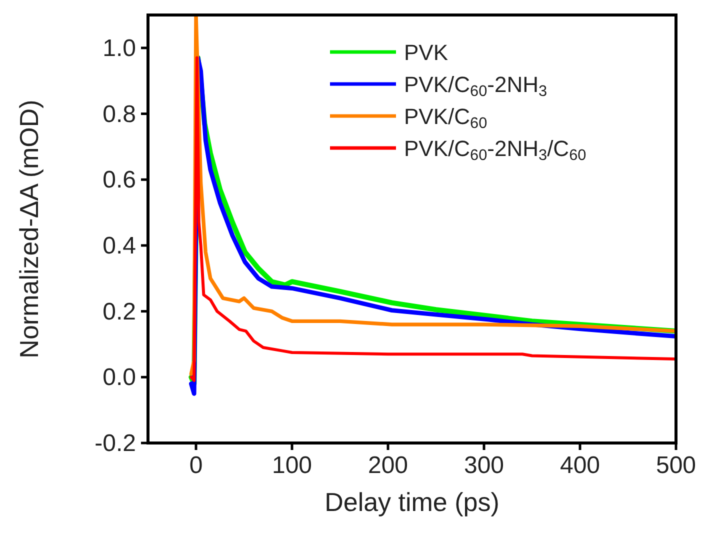  What do you see at coordinates (119, 378) in the screenshot?
I see `y-tick-label: 0.0` at bounding box center [119, 378].